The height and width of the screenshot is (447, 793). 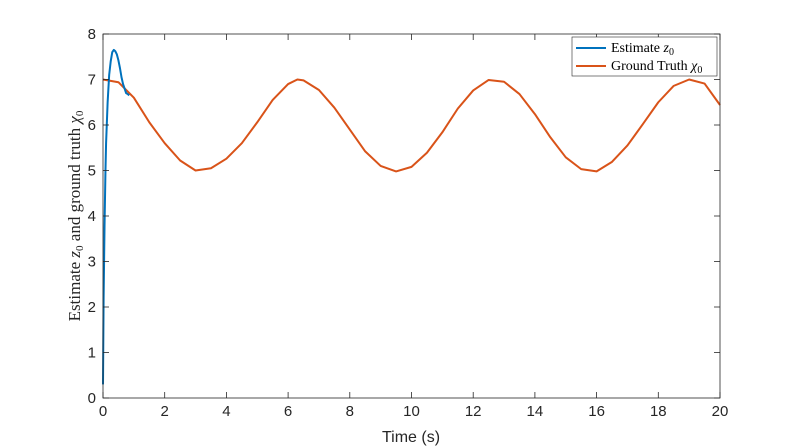 I want to click on x-tick-label: 20, so click(x=720, y=411).